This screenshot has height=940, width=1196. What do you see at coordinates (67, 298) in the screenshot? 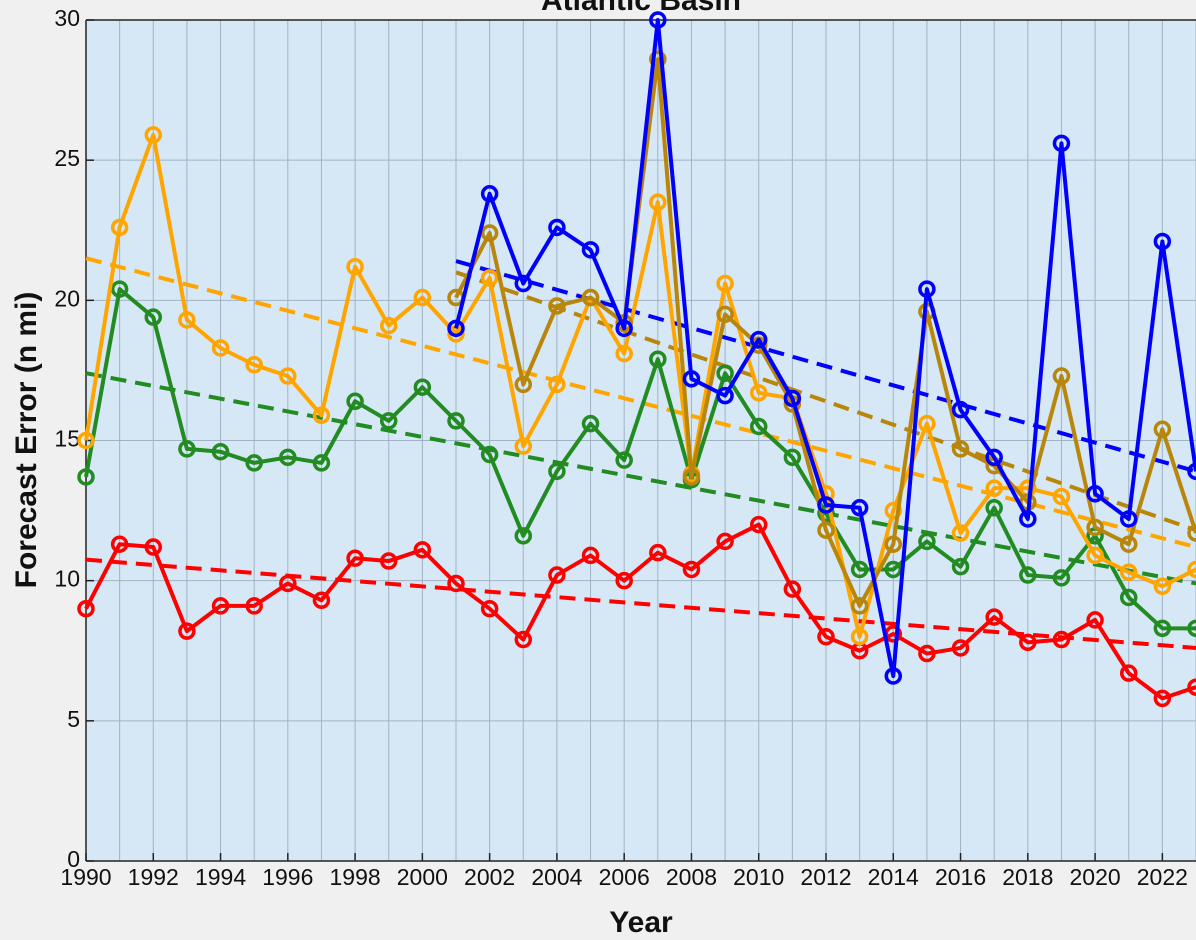
I see `y-tick-label: 20` at bounding box center [67, 298].